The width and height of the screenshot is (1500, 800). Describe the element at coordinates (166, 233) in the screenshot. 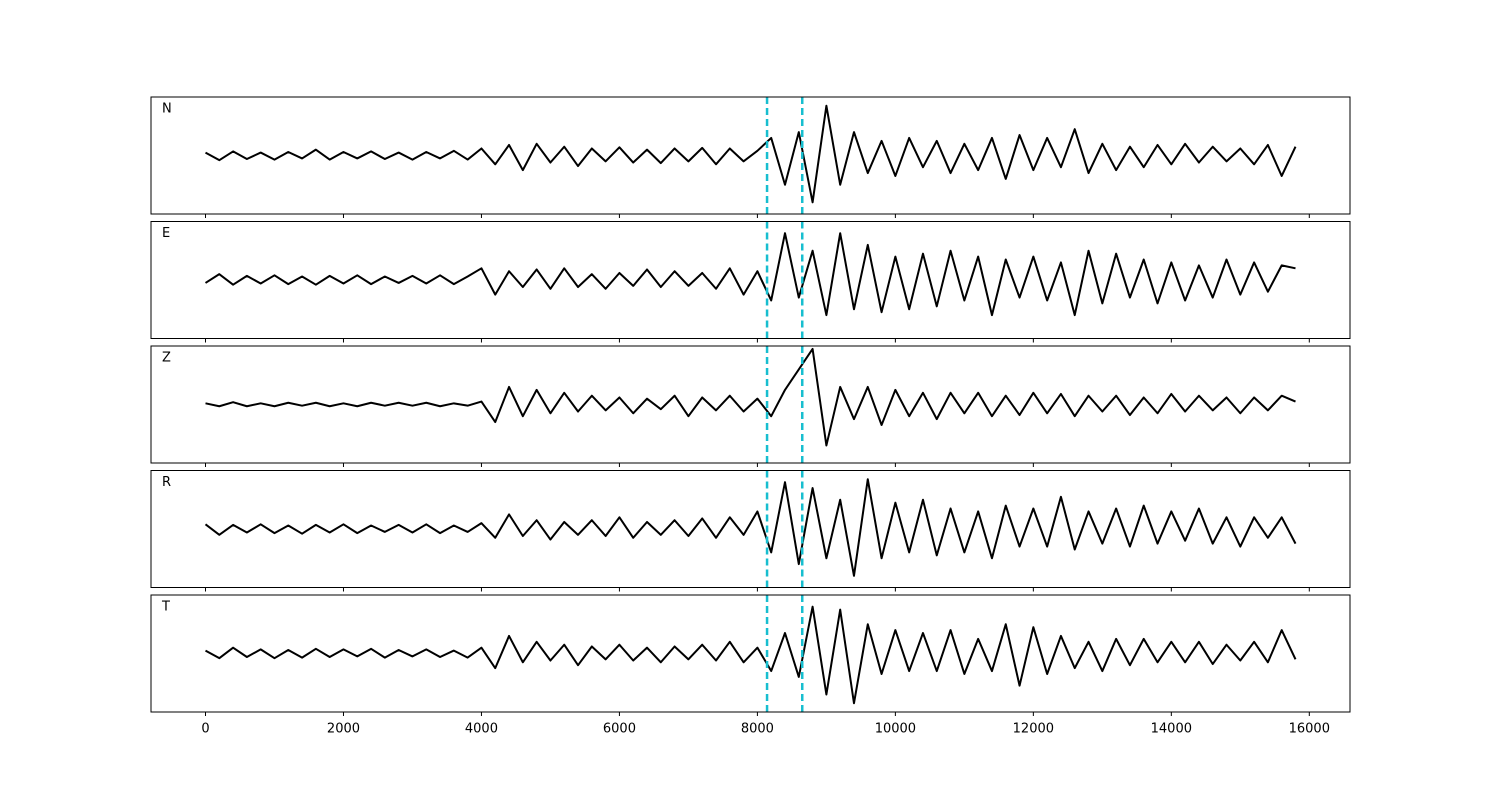

I see `panel-label: E` at that location.